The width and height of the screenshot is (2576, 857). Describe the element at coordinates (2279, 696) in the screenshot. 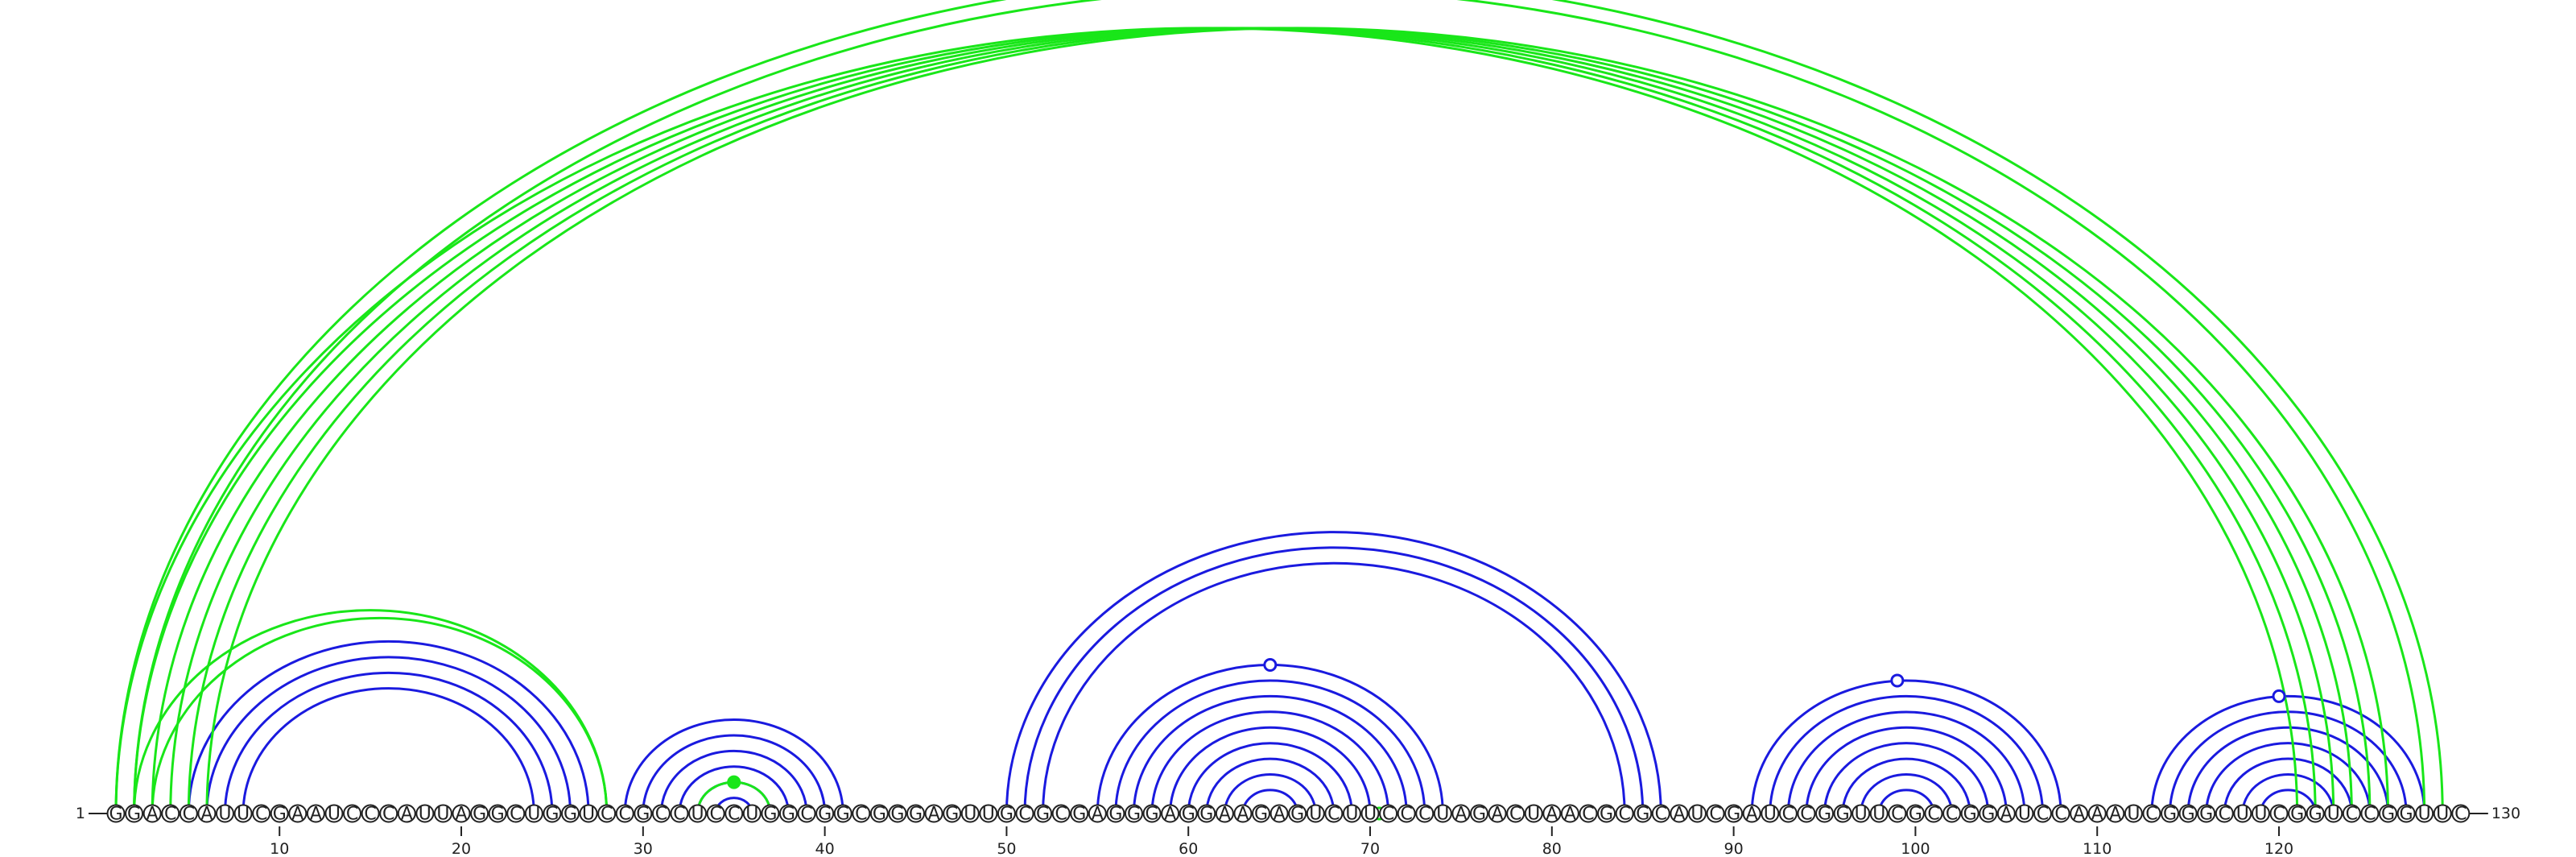

I see `pair-marker` at that location.